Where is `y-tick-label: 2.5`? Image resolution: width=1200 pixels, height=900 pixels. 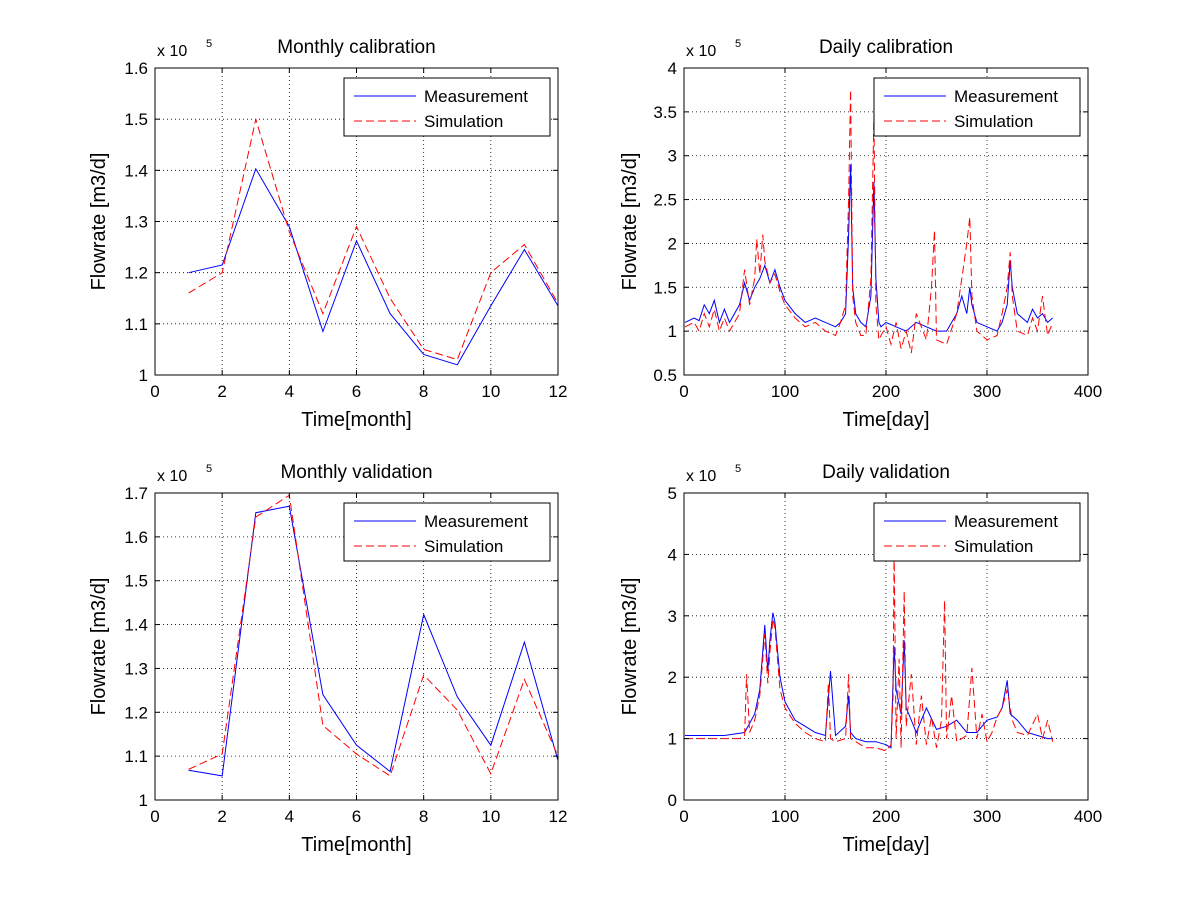 y-tick-label: 2.5 is located at coordinates (665, 200).